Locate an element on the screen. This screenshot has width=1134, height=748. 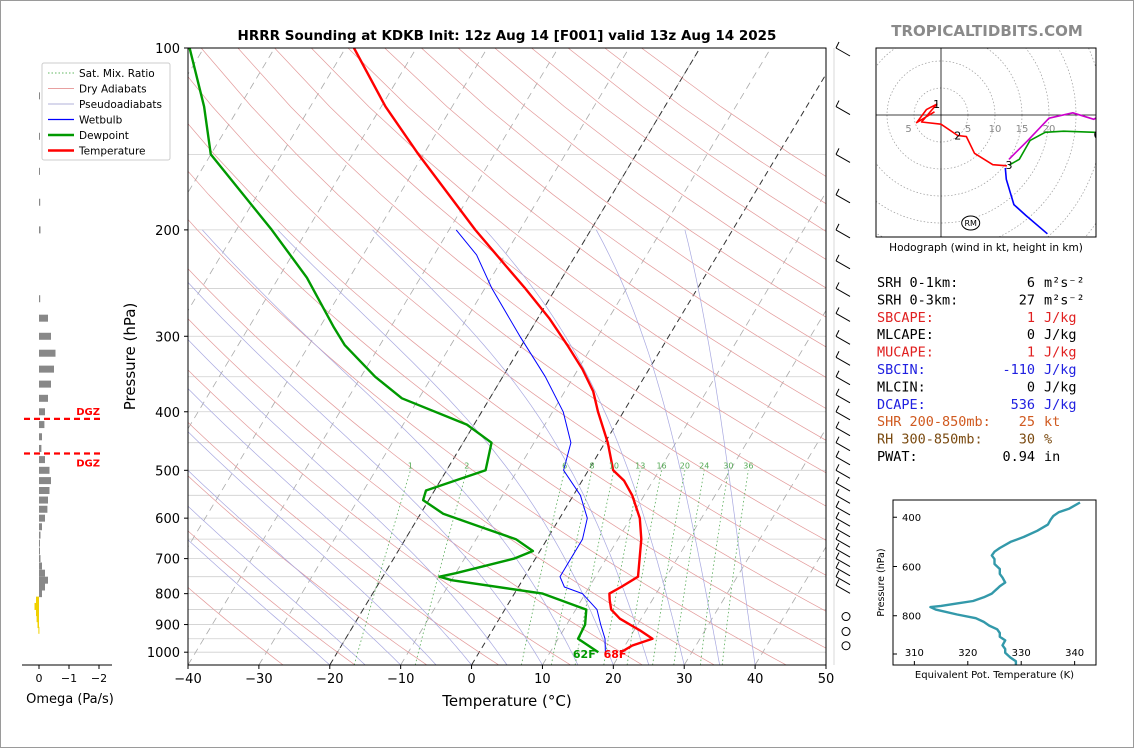
theta-e-x-tick-label: 320 is located at coordinates (967, 653).